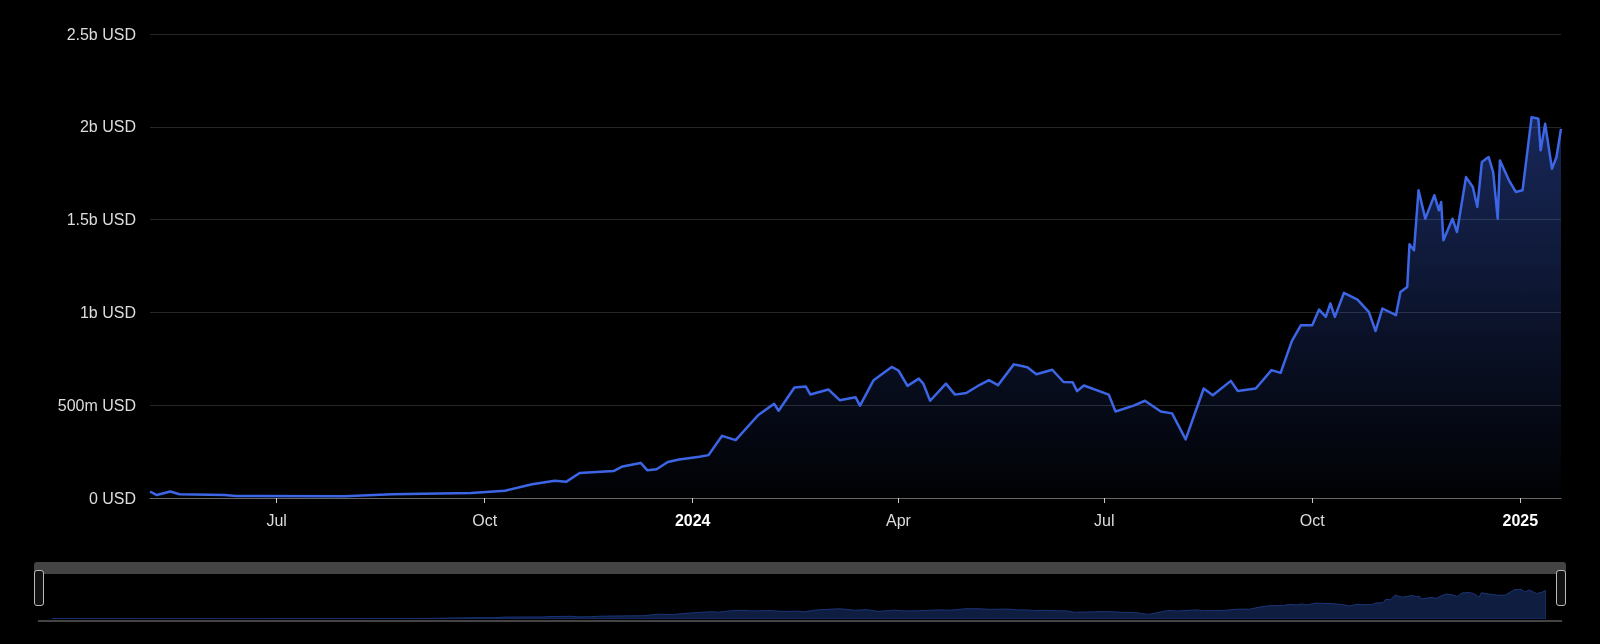 The height and width of the screenshot is (644, 1600). What do you see at coordinates (107, 127) in the screenshot?
I see `y-tick-label: 2b USD` at bounding box center [107, 127].